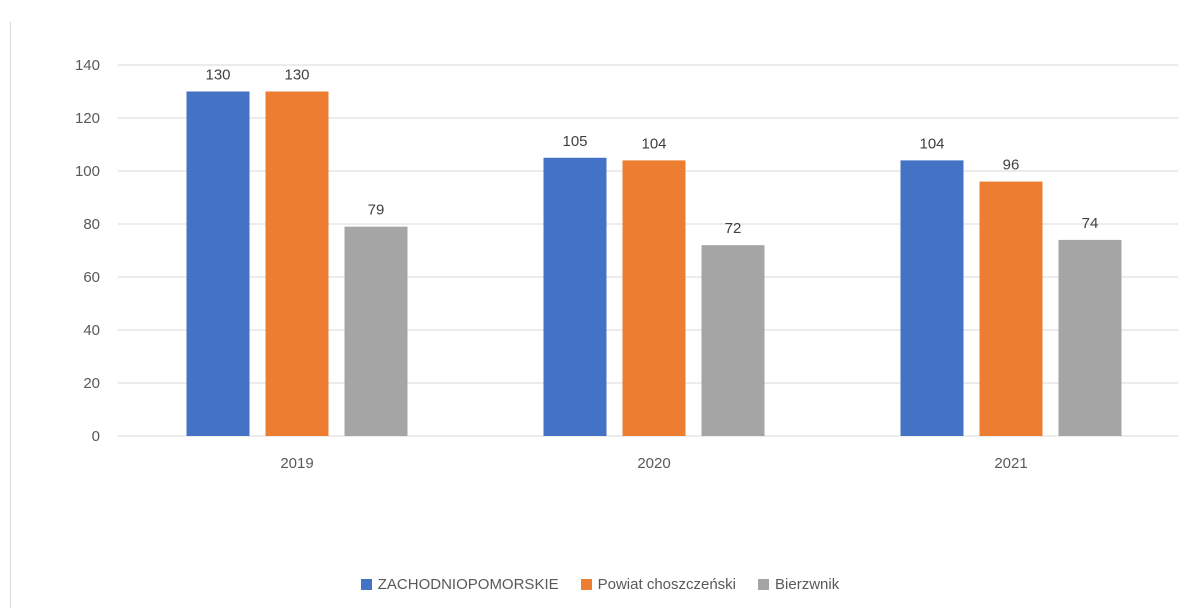  What do you see at coordinates (296, 463) in the screenshot?
I see `x-tick-label: 2019` at bounding box center [296, 463].